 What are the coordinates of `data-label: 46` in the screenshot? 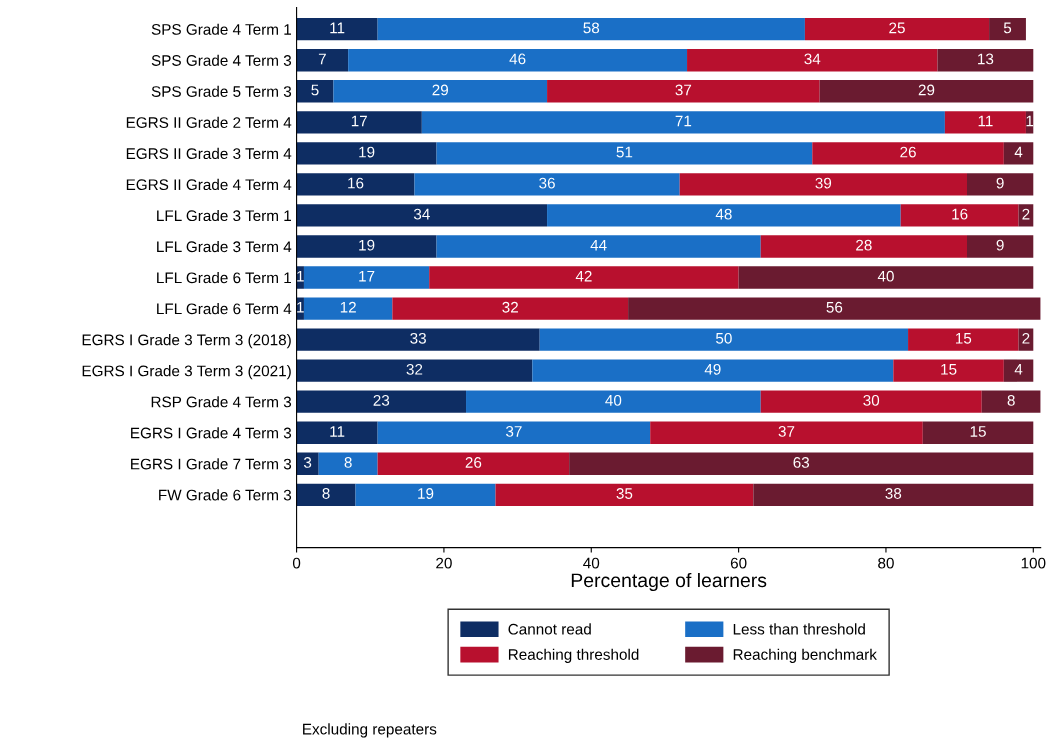 It's located at (517, 59).